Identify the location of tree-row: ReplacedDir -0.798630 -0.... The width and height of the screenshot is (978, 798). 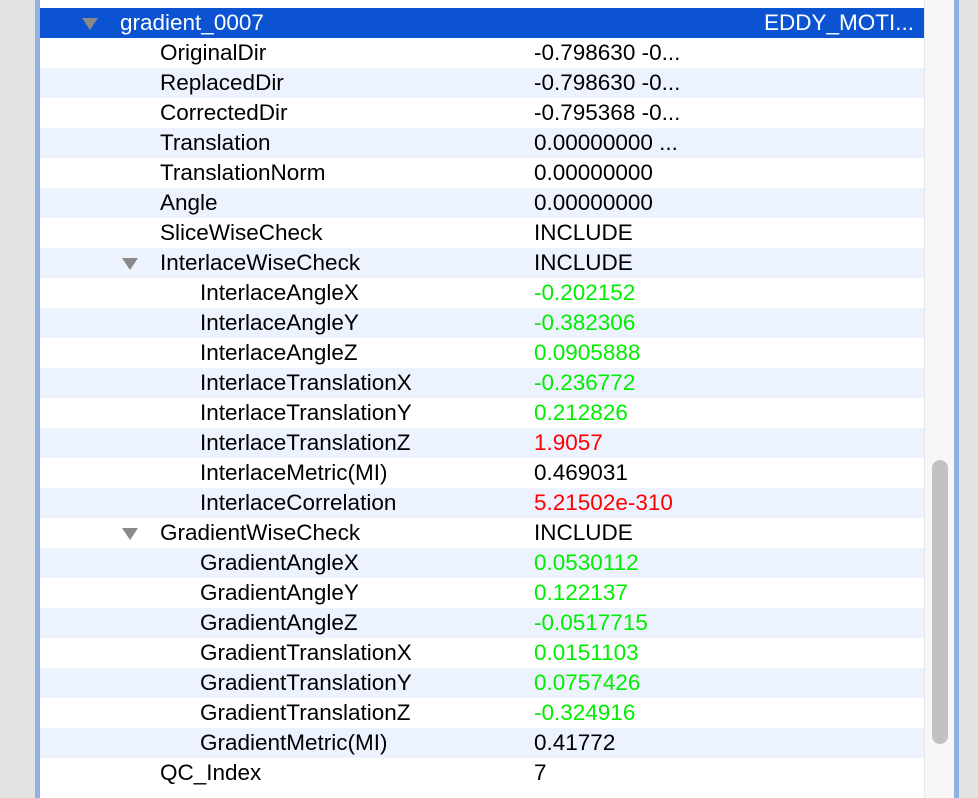
(482, 83).